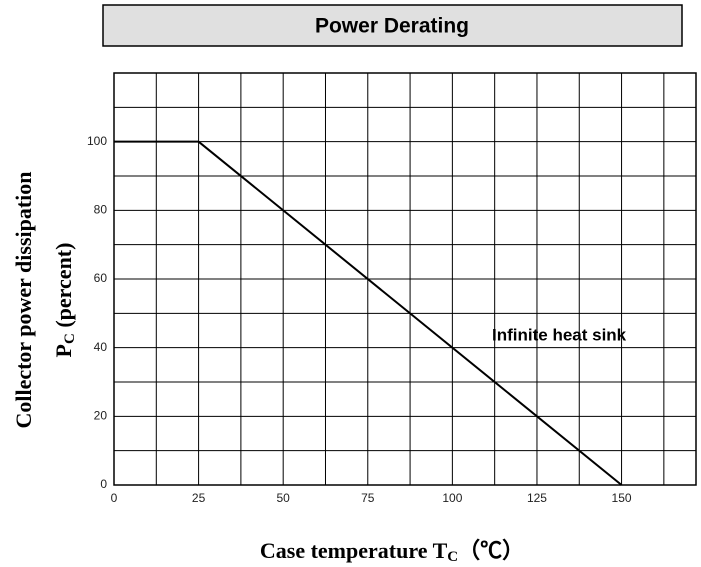  What do you see at coordinates (199, 498) in the screenshot?
I see `x-tick-label: 25` at bounding box center [199, 498].